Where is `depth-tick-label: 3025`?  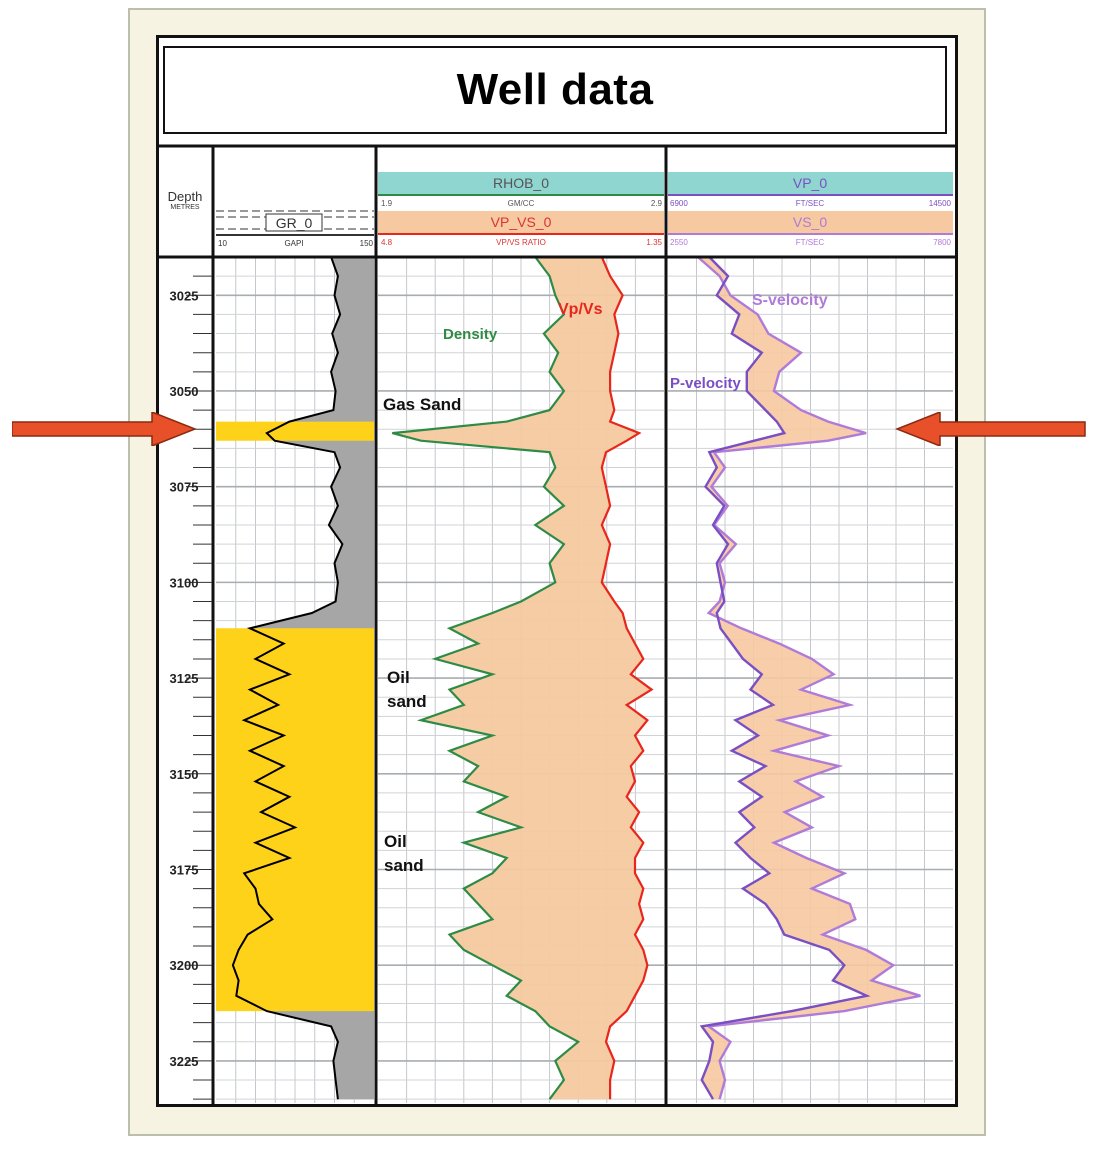 depth-tick-label: 3025 is located at coordinates (184, 295).